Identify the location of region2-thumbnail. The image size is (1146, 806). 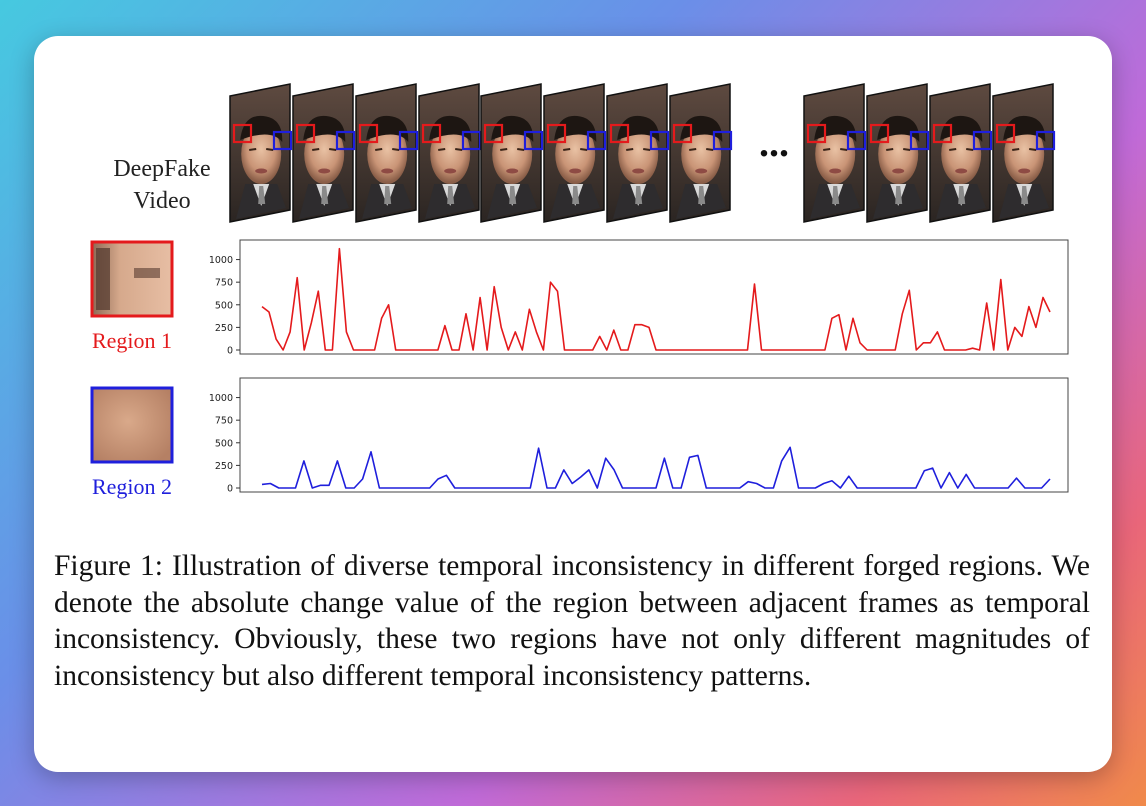
(132, 425).